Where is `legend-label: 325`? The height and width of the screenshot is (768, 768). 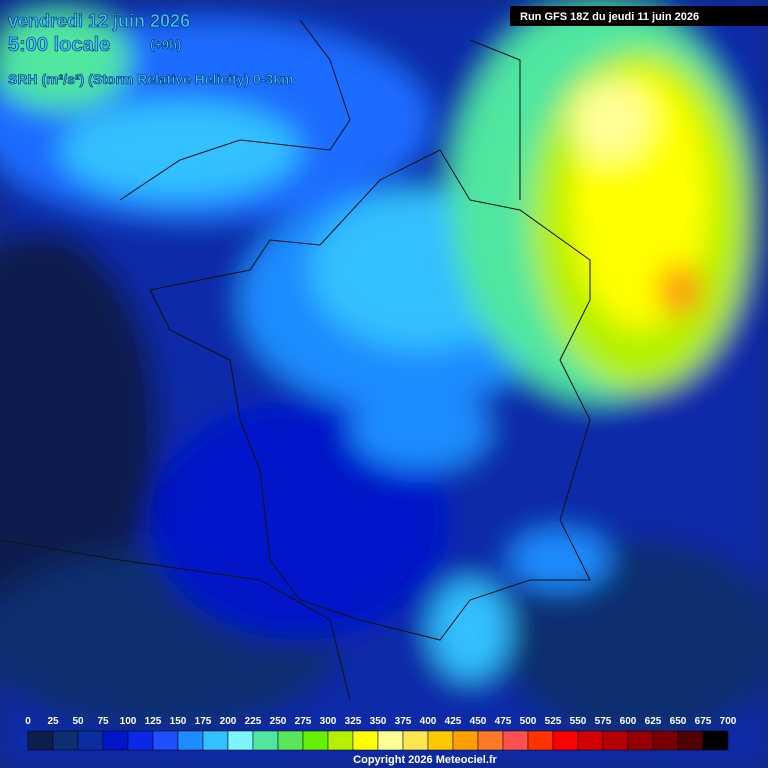
legend-label: 325 is located at coordinates (353, 721).